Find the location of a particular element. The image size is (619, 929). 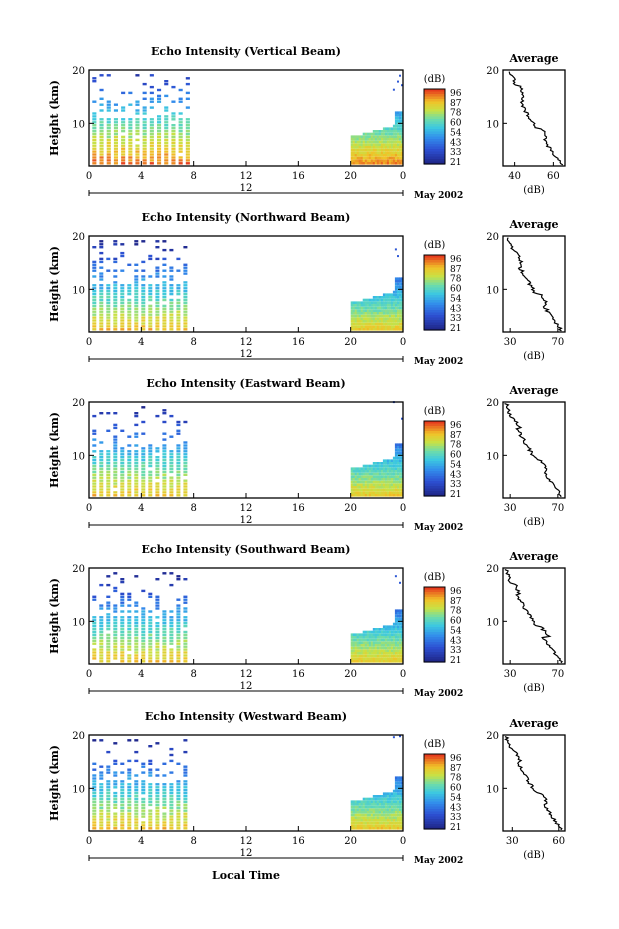

x-tick-label: 0 is located at coordinates (89, 674).